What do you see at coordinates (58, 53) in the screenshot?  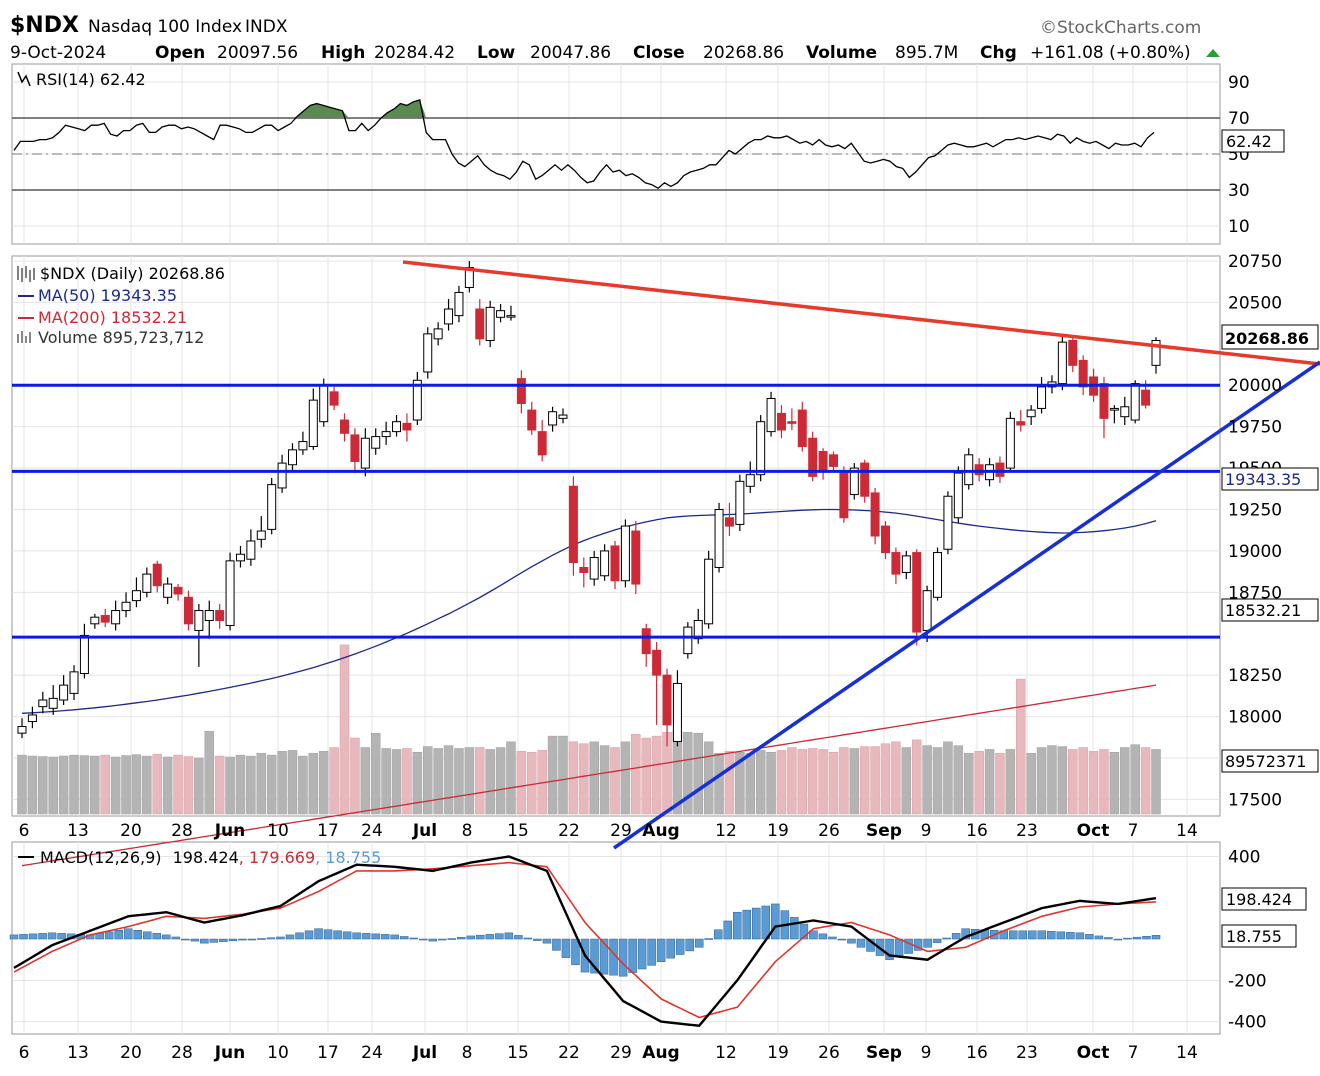 I see `quote-date: 9-Oct-2024` at bounding box center [58, 53].